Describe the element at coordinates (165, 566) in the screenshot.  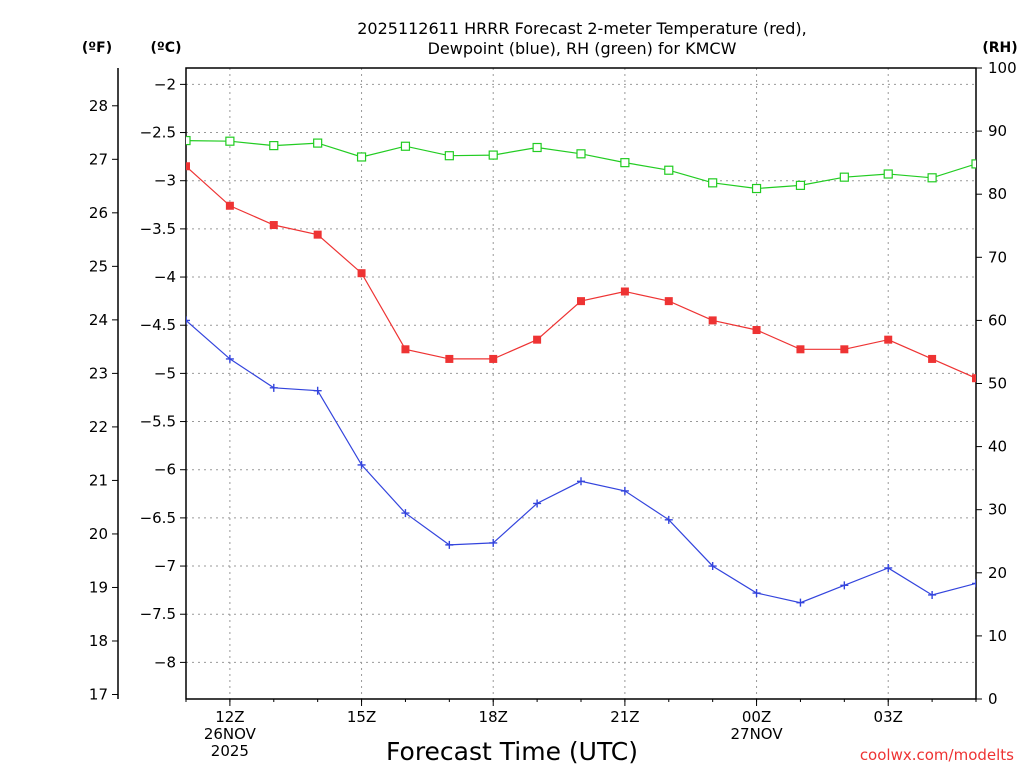
I see `celsius-tick-label: −7` at that location.